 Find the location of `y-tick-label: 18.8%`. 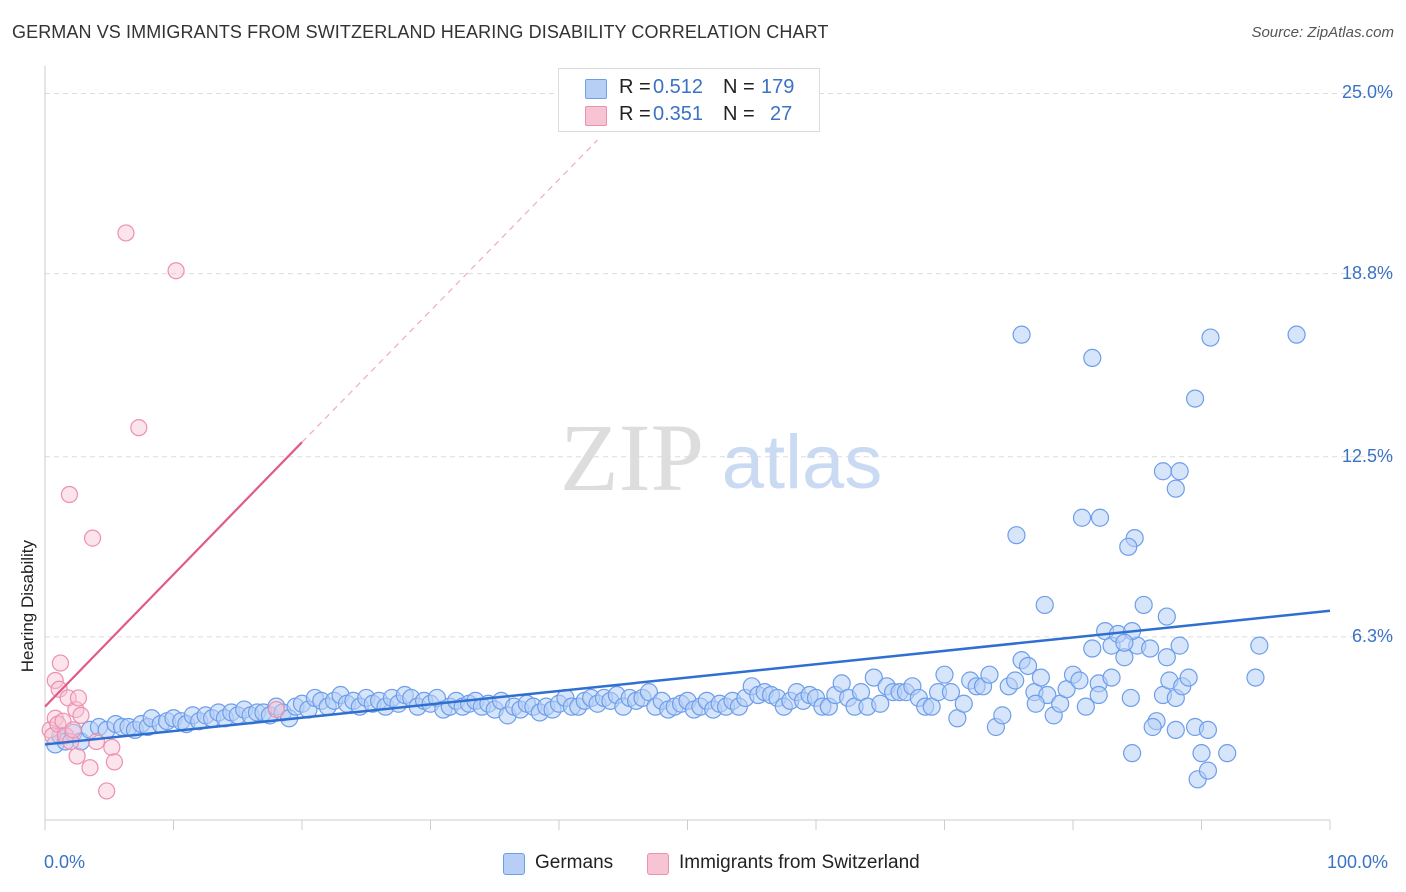

y-tick-label: 18.8% is located at coordinates (1367, 272).